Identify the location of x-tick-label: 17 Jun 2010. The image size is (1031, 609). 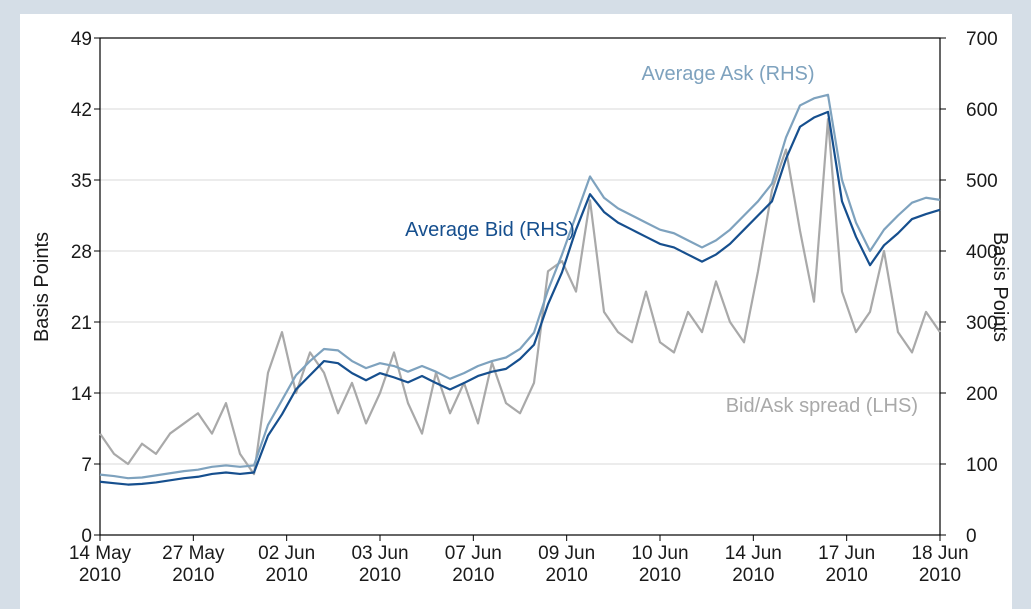
(846, 564).